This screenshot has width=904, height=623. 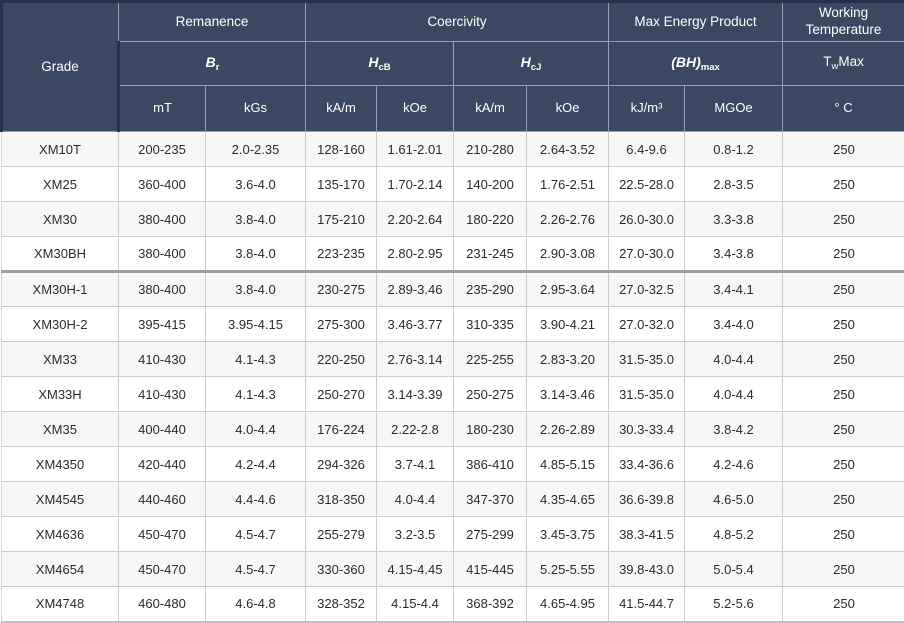 I want to click on unit-bhmax-kjm3: kJ/m³, so click(x=647, y=108).